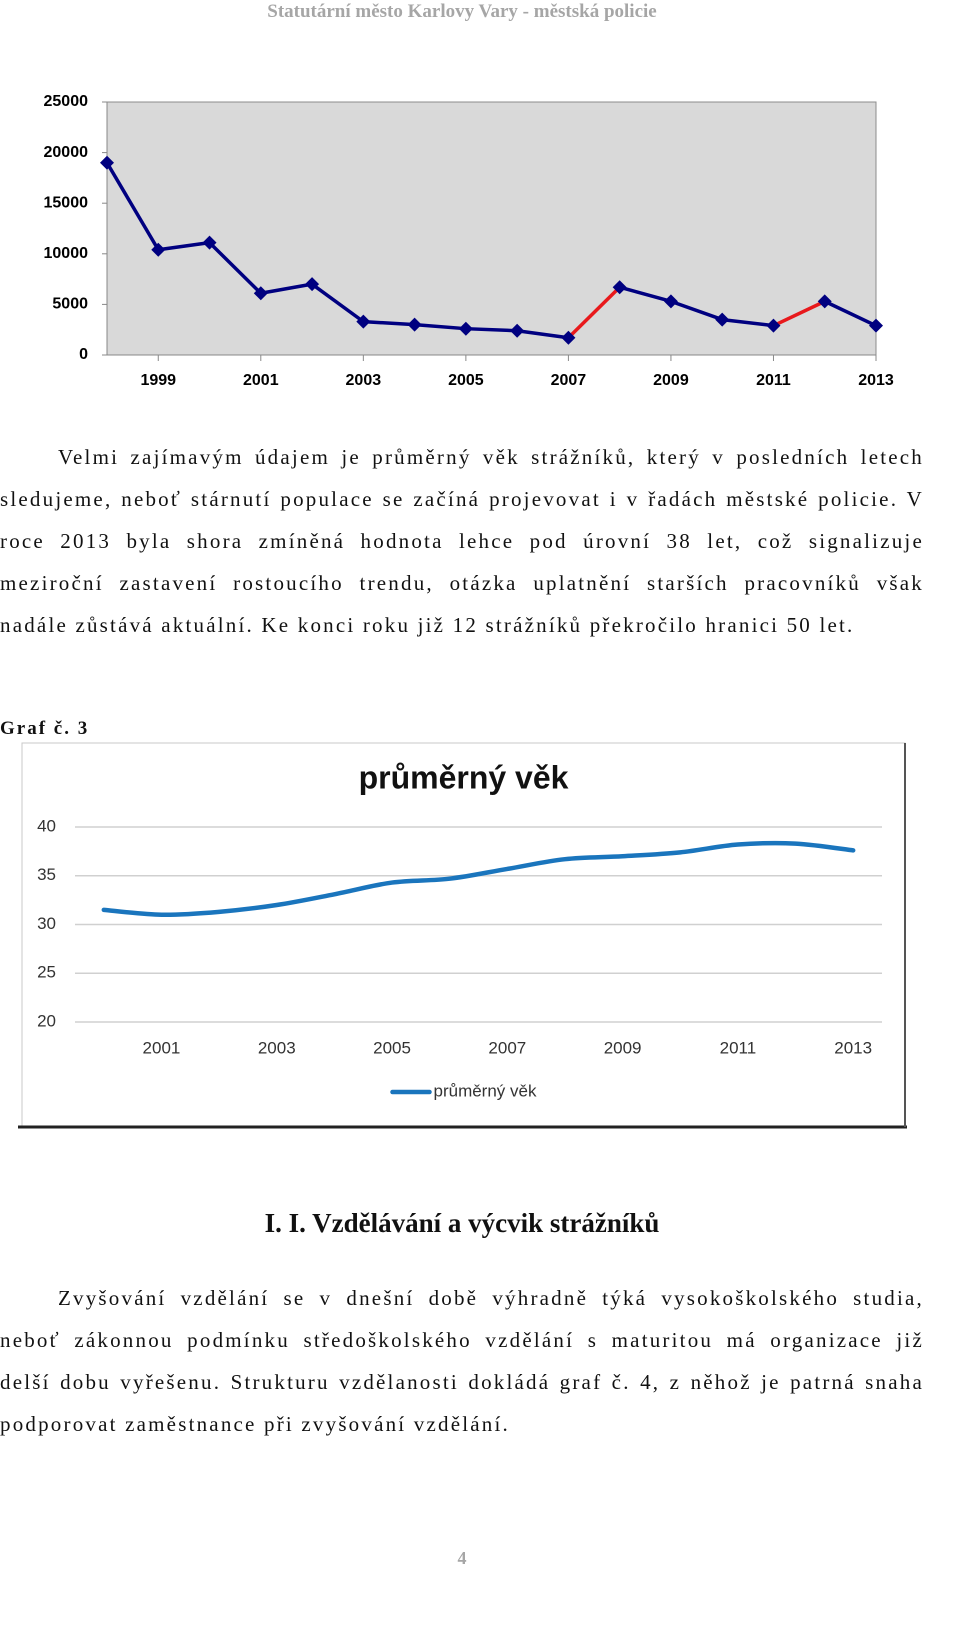 This screenshot has height=1627, width=960. What do you see at coordinates (462, 1223) in the screenshot?
I see `section-heading: I. I. Vzdělávání a výcvik strážníků` at bounding box center [462, 1223].